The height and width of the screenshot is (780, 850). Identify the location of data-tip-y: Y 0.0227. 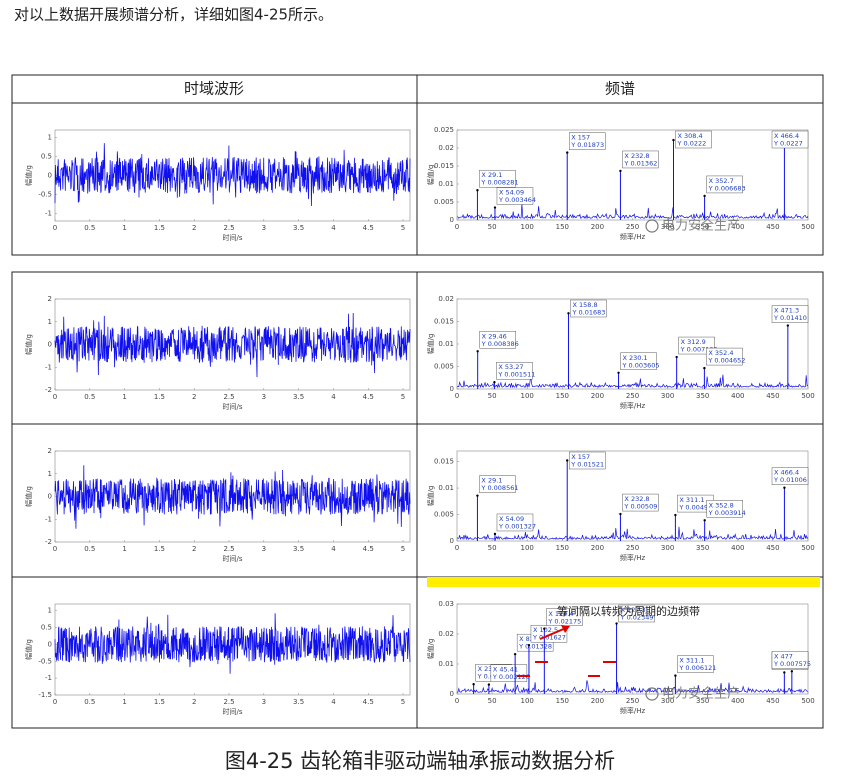
(788, 144).